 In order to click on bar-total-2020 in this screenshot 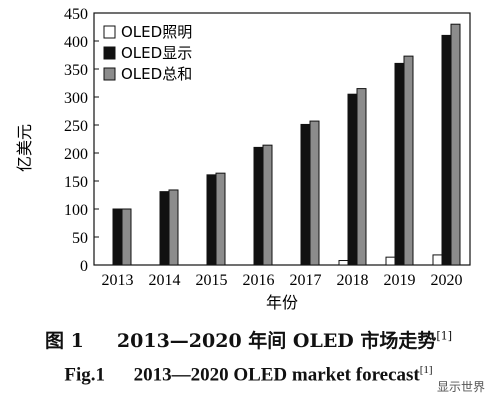, I will do `click(455, 144)`.